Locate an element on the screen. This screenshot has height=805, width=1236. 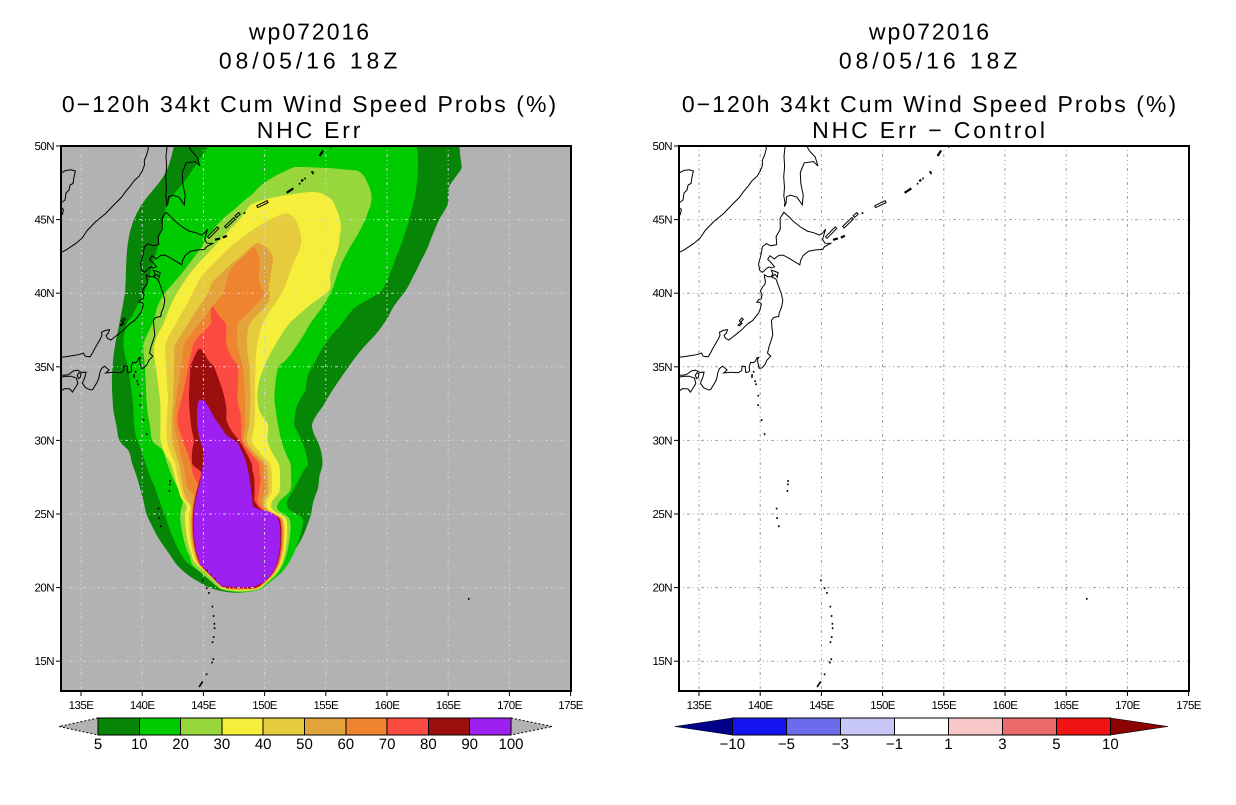
svg-text: 100 is located at coordinates (510, 744).